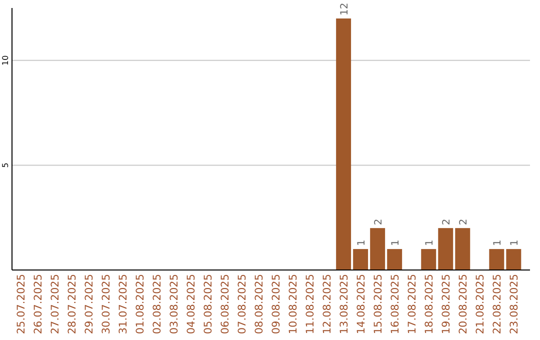 The width and height of the screenshot is (540, 340). Describe the element at coordinates (328, 304) in the screenshot. I see `x-tick-label: 12.08.2025` at that location.